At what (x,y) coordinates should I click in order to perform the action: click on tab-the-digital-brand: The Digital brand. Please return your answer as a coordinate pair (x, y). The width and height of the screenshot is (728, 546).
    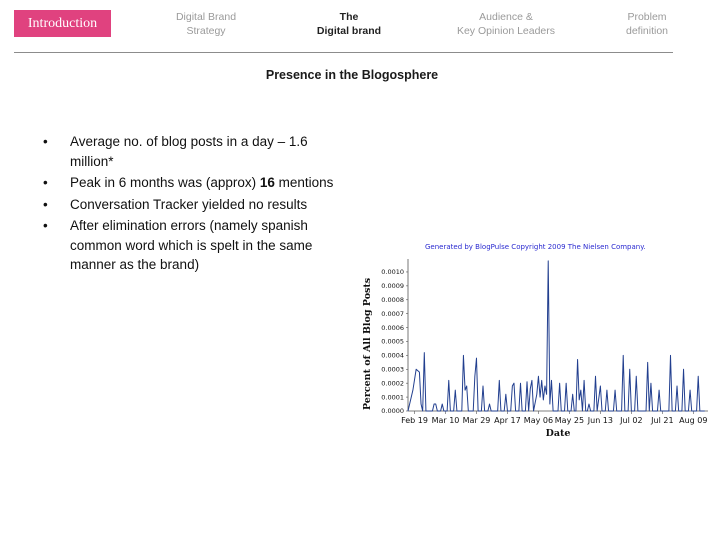
    Looking at the image, I should click on (349, 24).